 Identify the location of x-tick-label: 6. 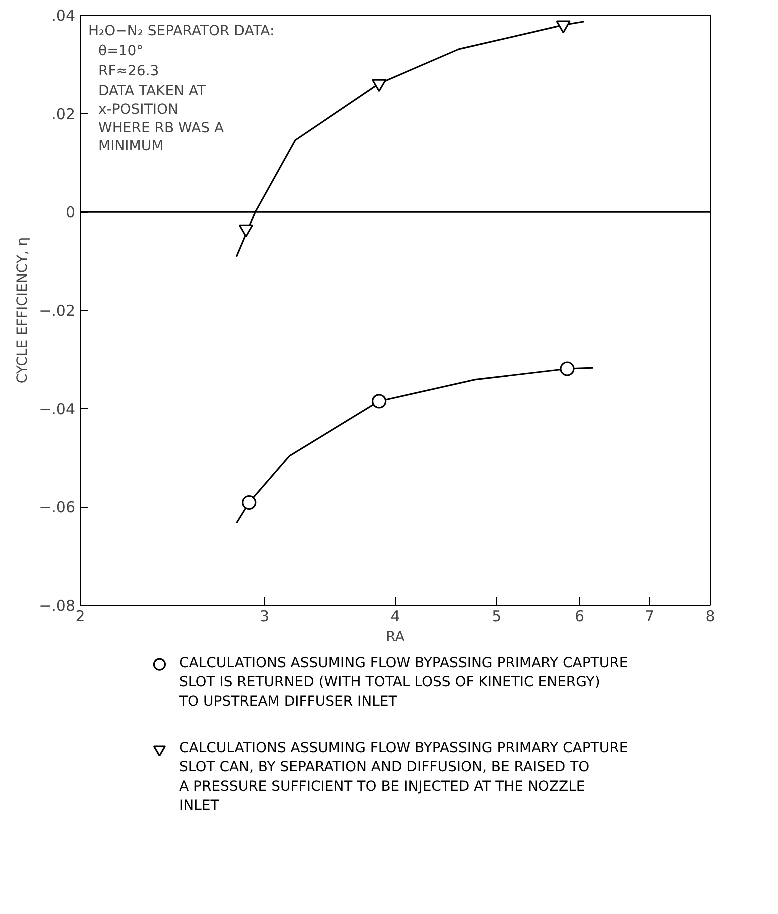
(579, 617).